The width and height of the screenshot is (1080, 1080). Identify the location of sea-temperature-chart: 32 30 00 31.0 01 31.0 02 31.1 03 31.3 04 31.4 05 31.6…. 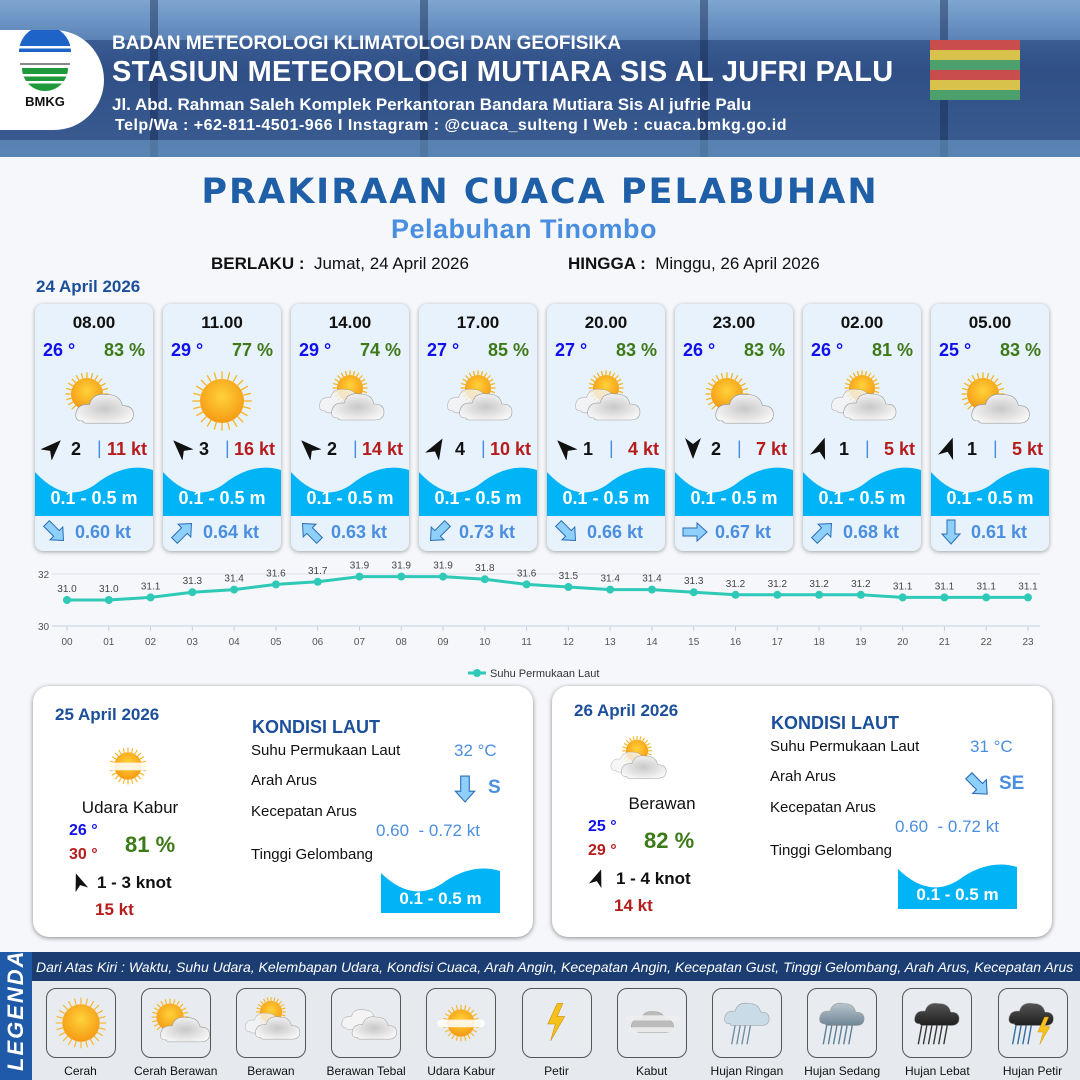
(539, 620).